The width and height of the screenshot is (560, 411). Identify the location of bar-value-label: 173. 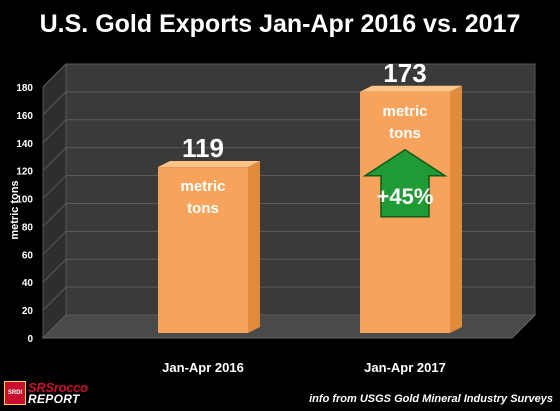
(404, 73).